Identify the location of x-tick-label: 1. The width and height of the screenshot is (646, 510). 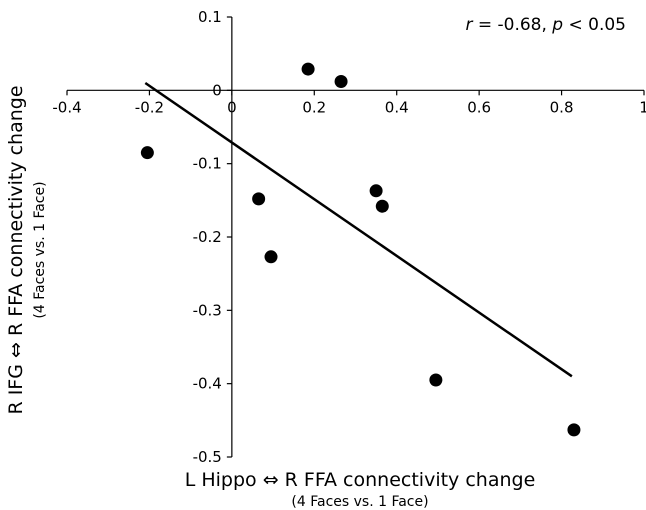
(642, 107).